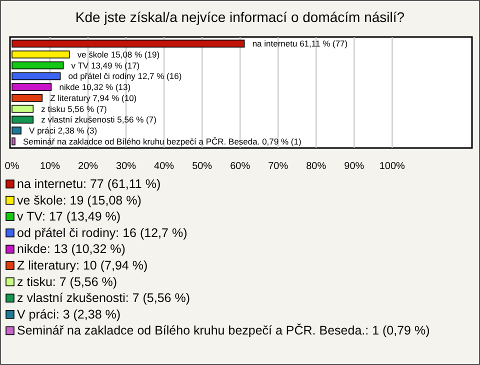 The width and height of the screenshot is (480, 365). Describe the element at coordinates (95, 87) in the screenshot. I see `category-label: nikde 10,32 % (13)` at that location.